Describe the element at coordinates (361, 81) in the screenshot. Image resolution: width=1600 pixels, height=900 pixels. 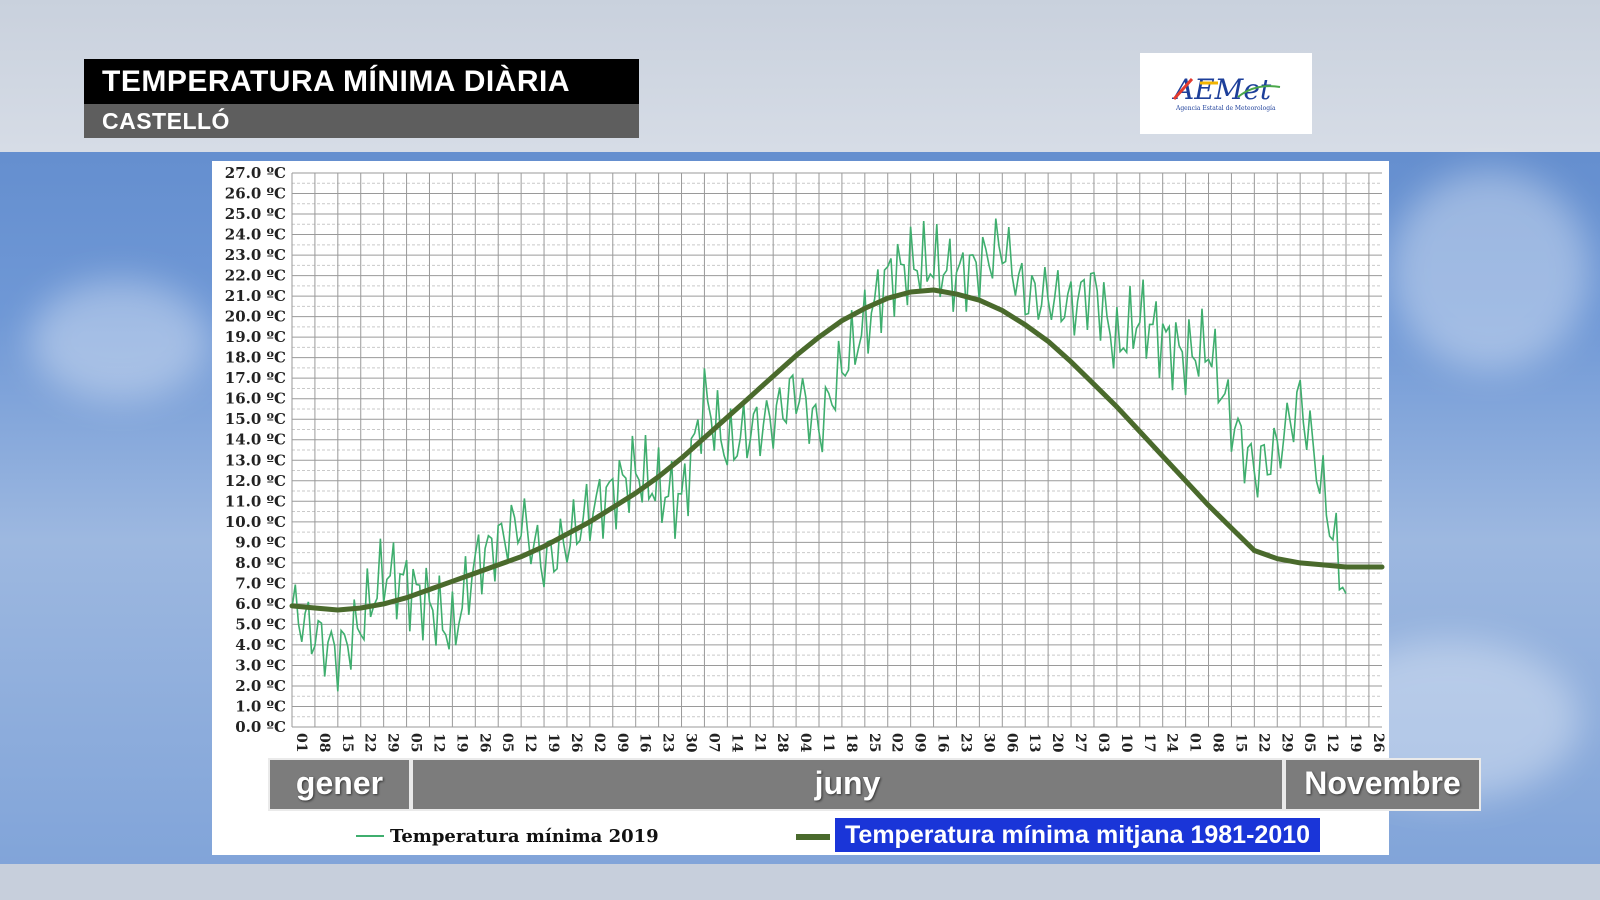
I see `page-title: TEMPERATURA MÍNIMA DIÀRIA` at that location.